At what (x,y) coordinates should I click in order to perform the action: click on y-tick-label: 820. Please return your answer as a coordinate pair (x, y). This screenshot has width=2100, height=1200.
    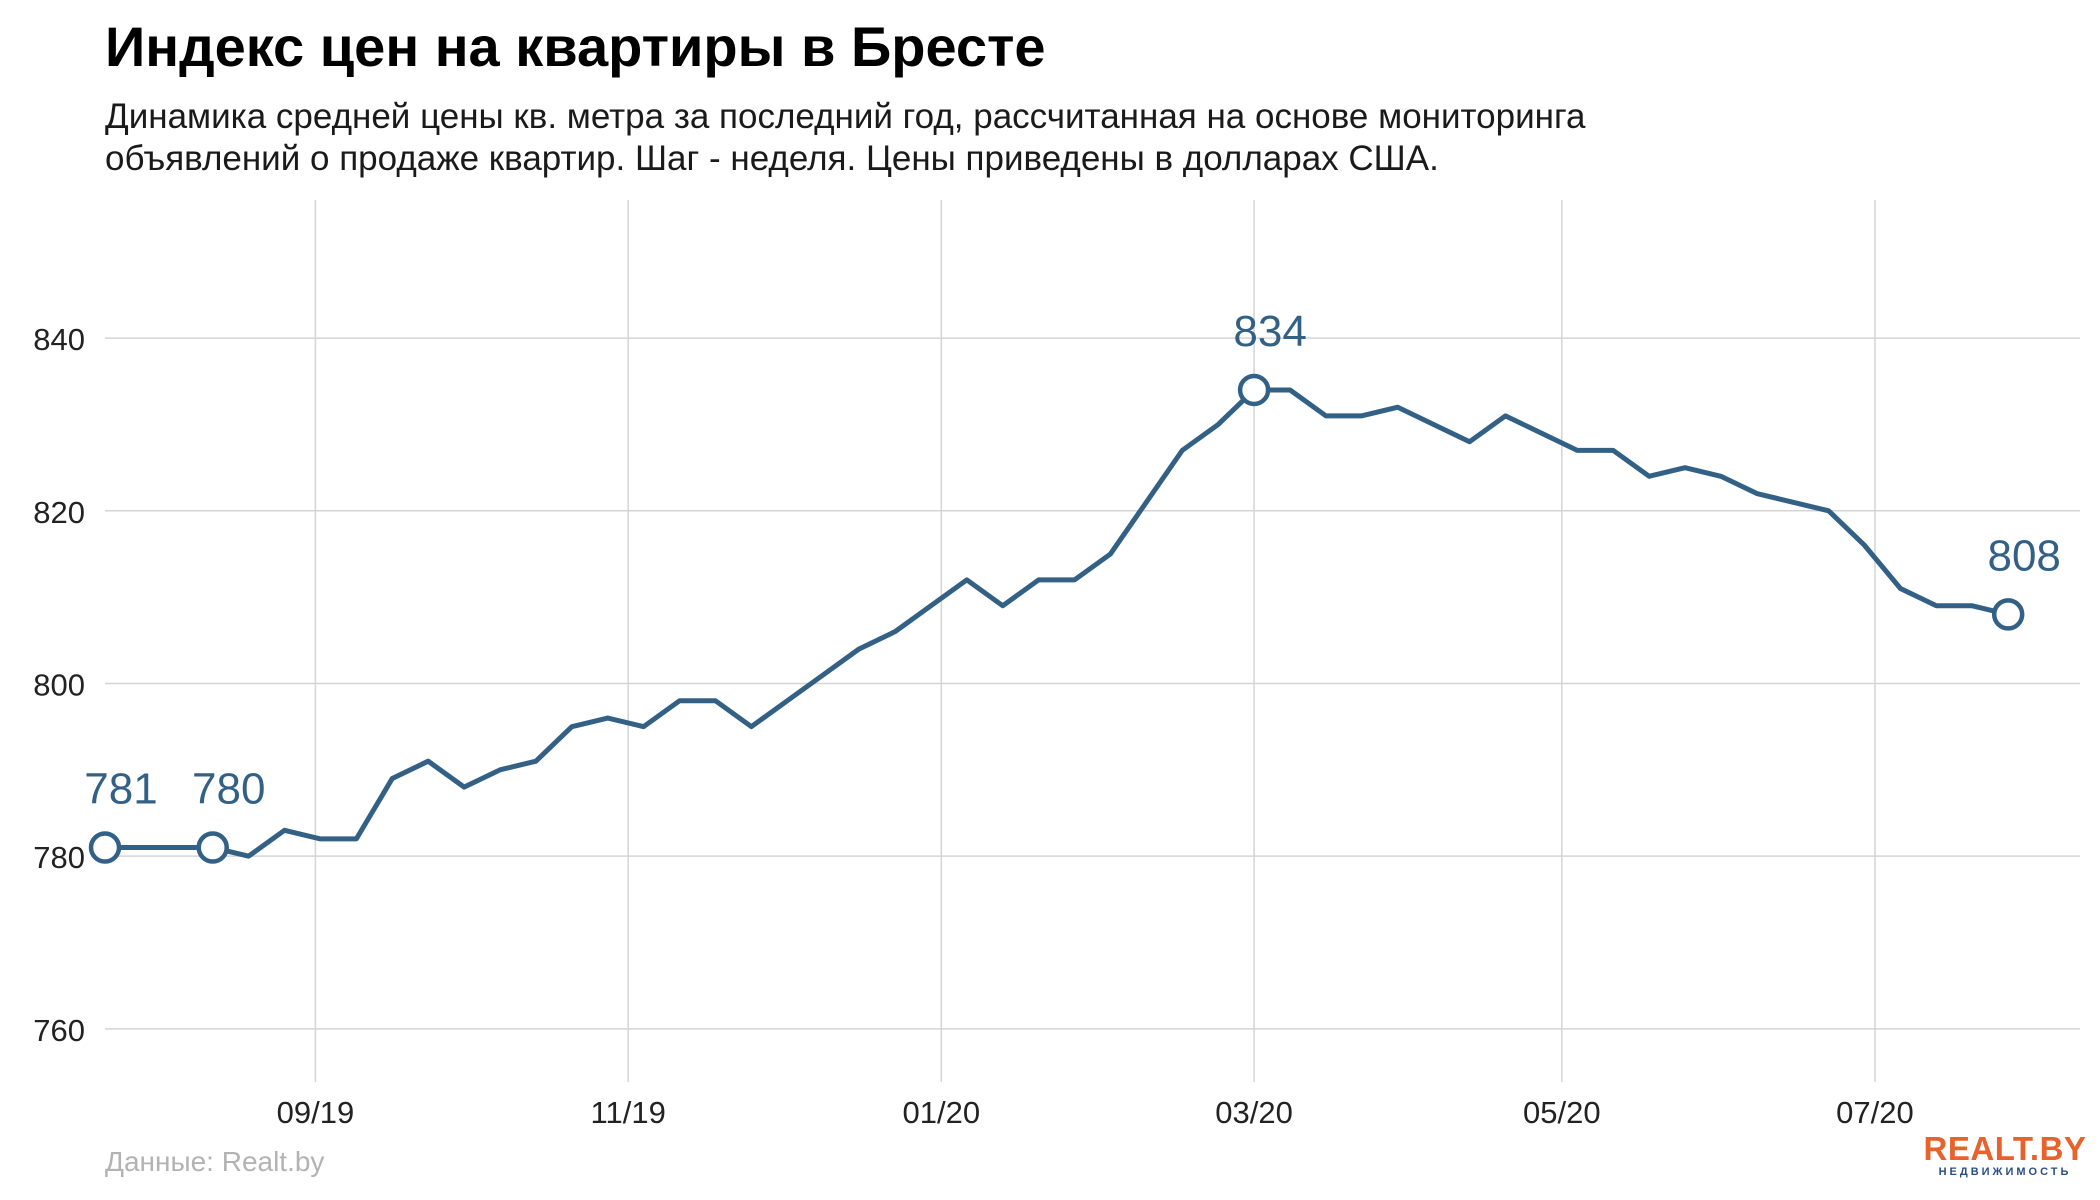
    Looking at the image, I should click on (59, 512).